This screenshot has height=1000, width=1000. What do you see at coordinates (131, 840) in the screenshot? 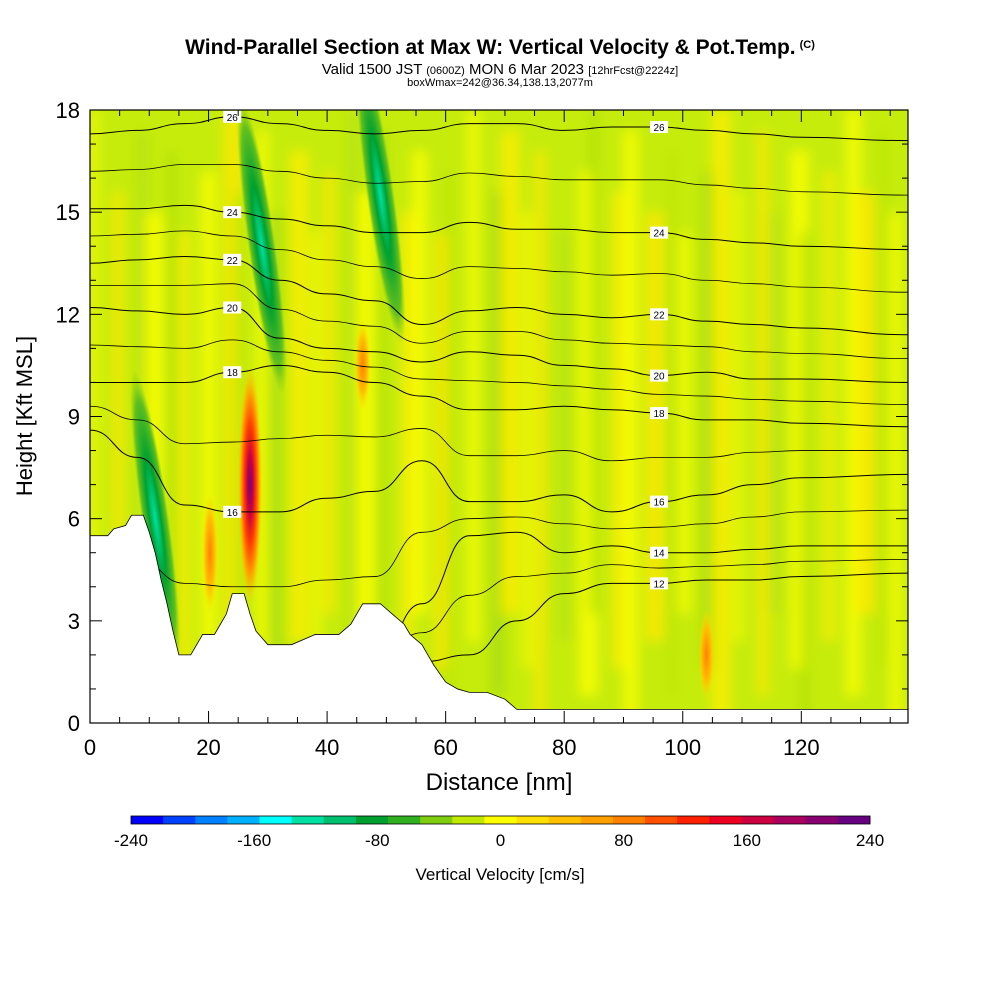
I see `colorbar-tick-label: -240` at bounding box center [131, 840].